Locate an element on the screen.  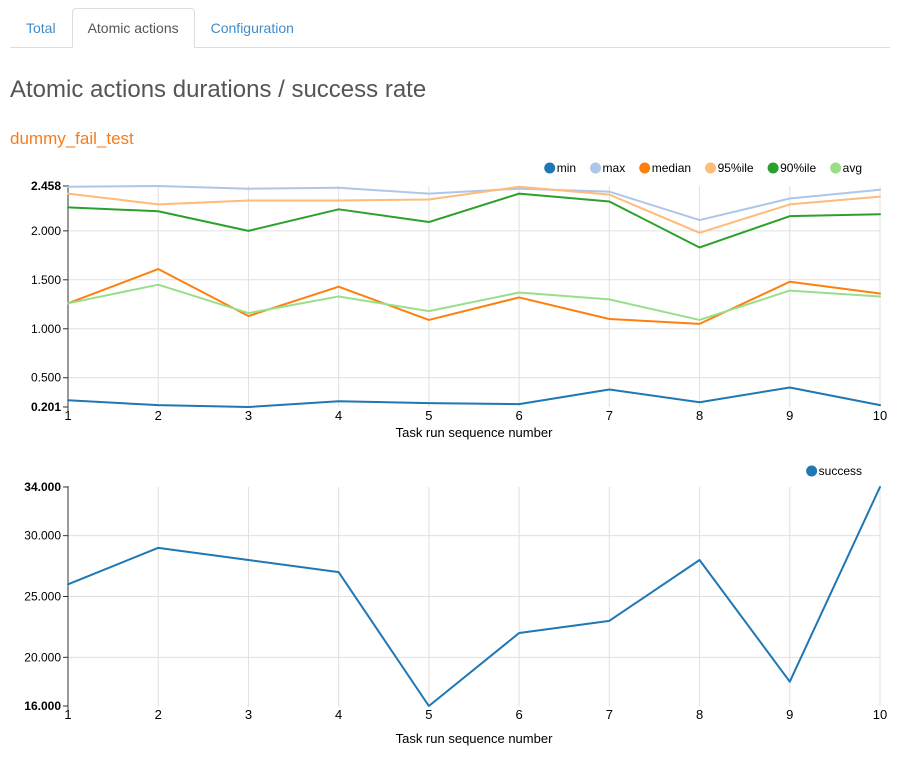
y-tick-label: 0.201 is located at coordinates (46, 407).